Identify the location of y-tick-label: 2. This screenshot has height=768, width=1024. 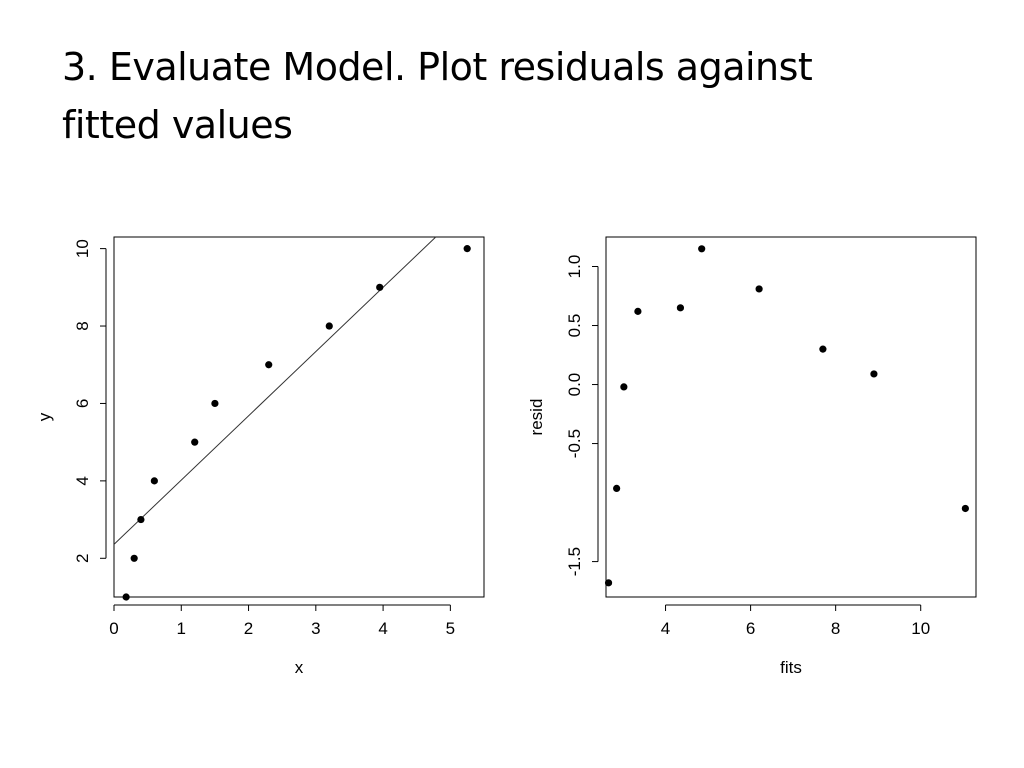
(82, 558).